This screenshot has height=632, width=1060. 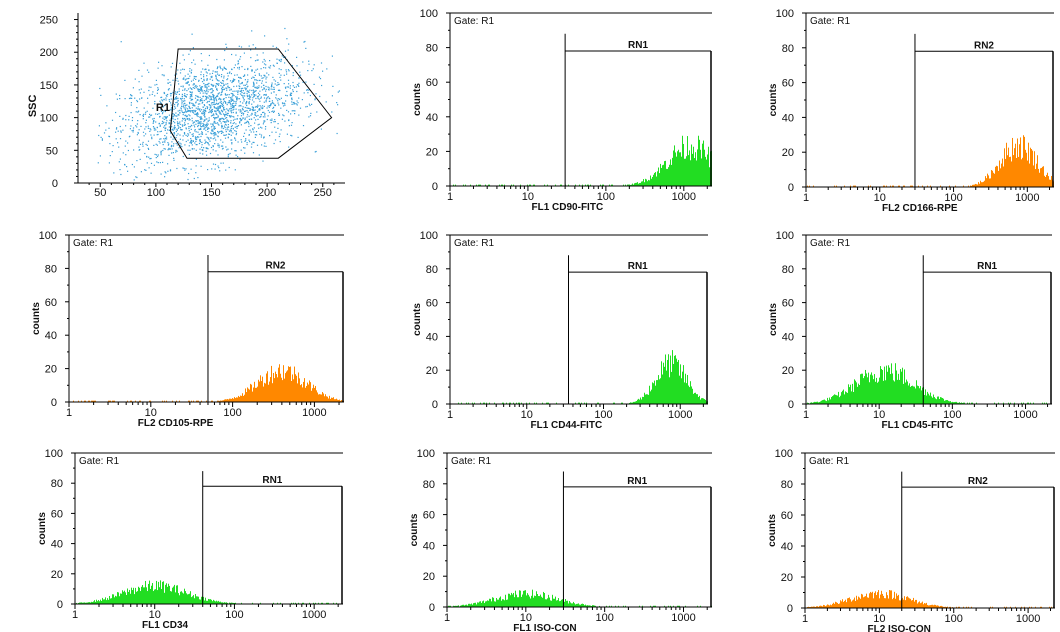 I want to click on y-axis-label: SSC, so click(x=33, y=105).